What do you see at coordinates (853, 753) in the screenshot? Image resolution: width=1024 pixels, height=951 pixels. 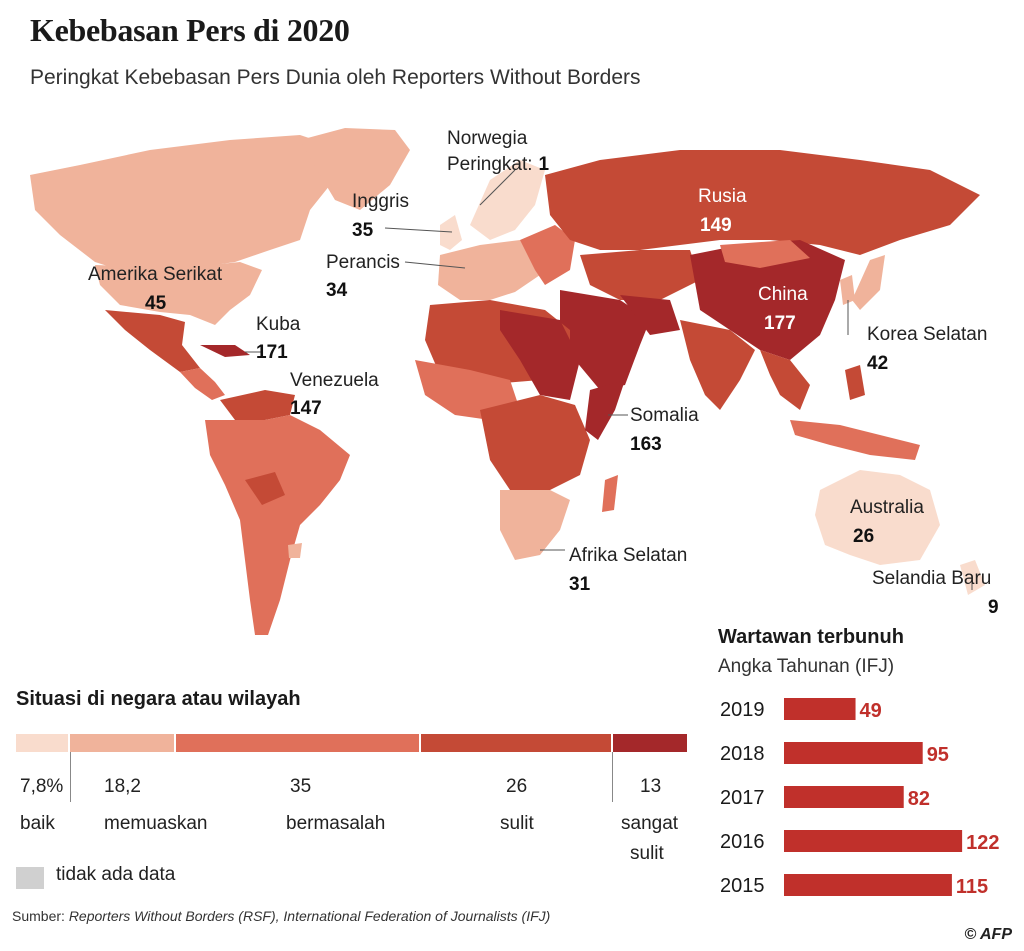 I see `bar-2018` at bounding box center [853, 753].